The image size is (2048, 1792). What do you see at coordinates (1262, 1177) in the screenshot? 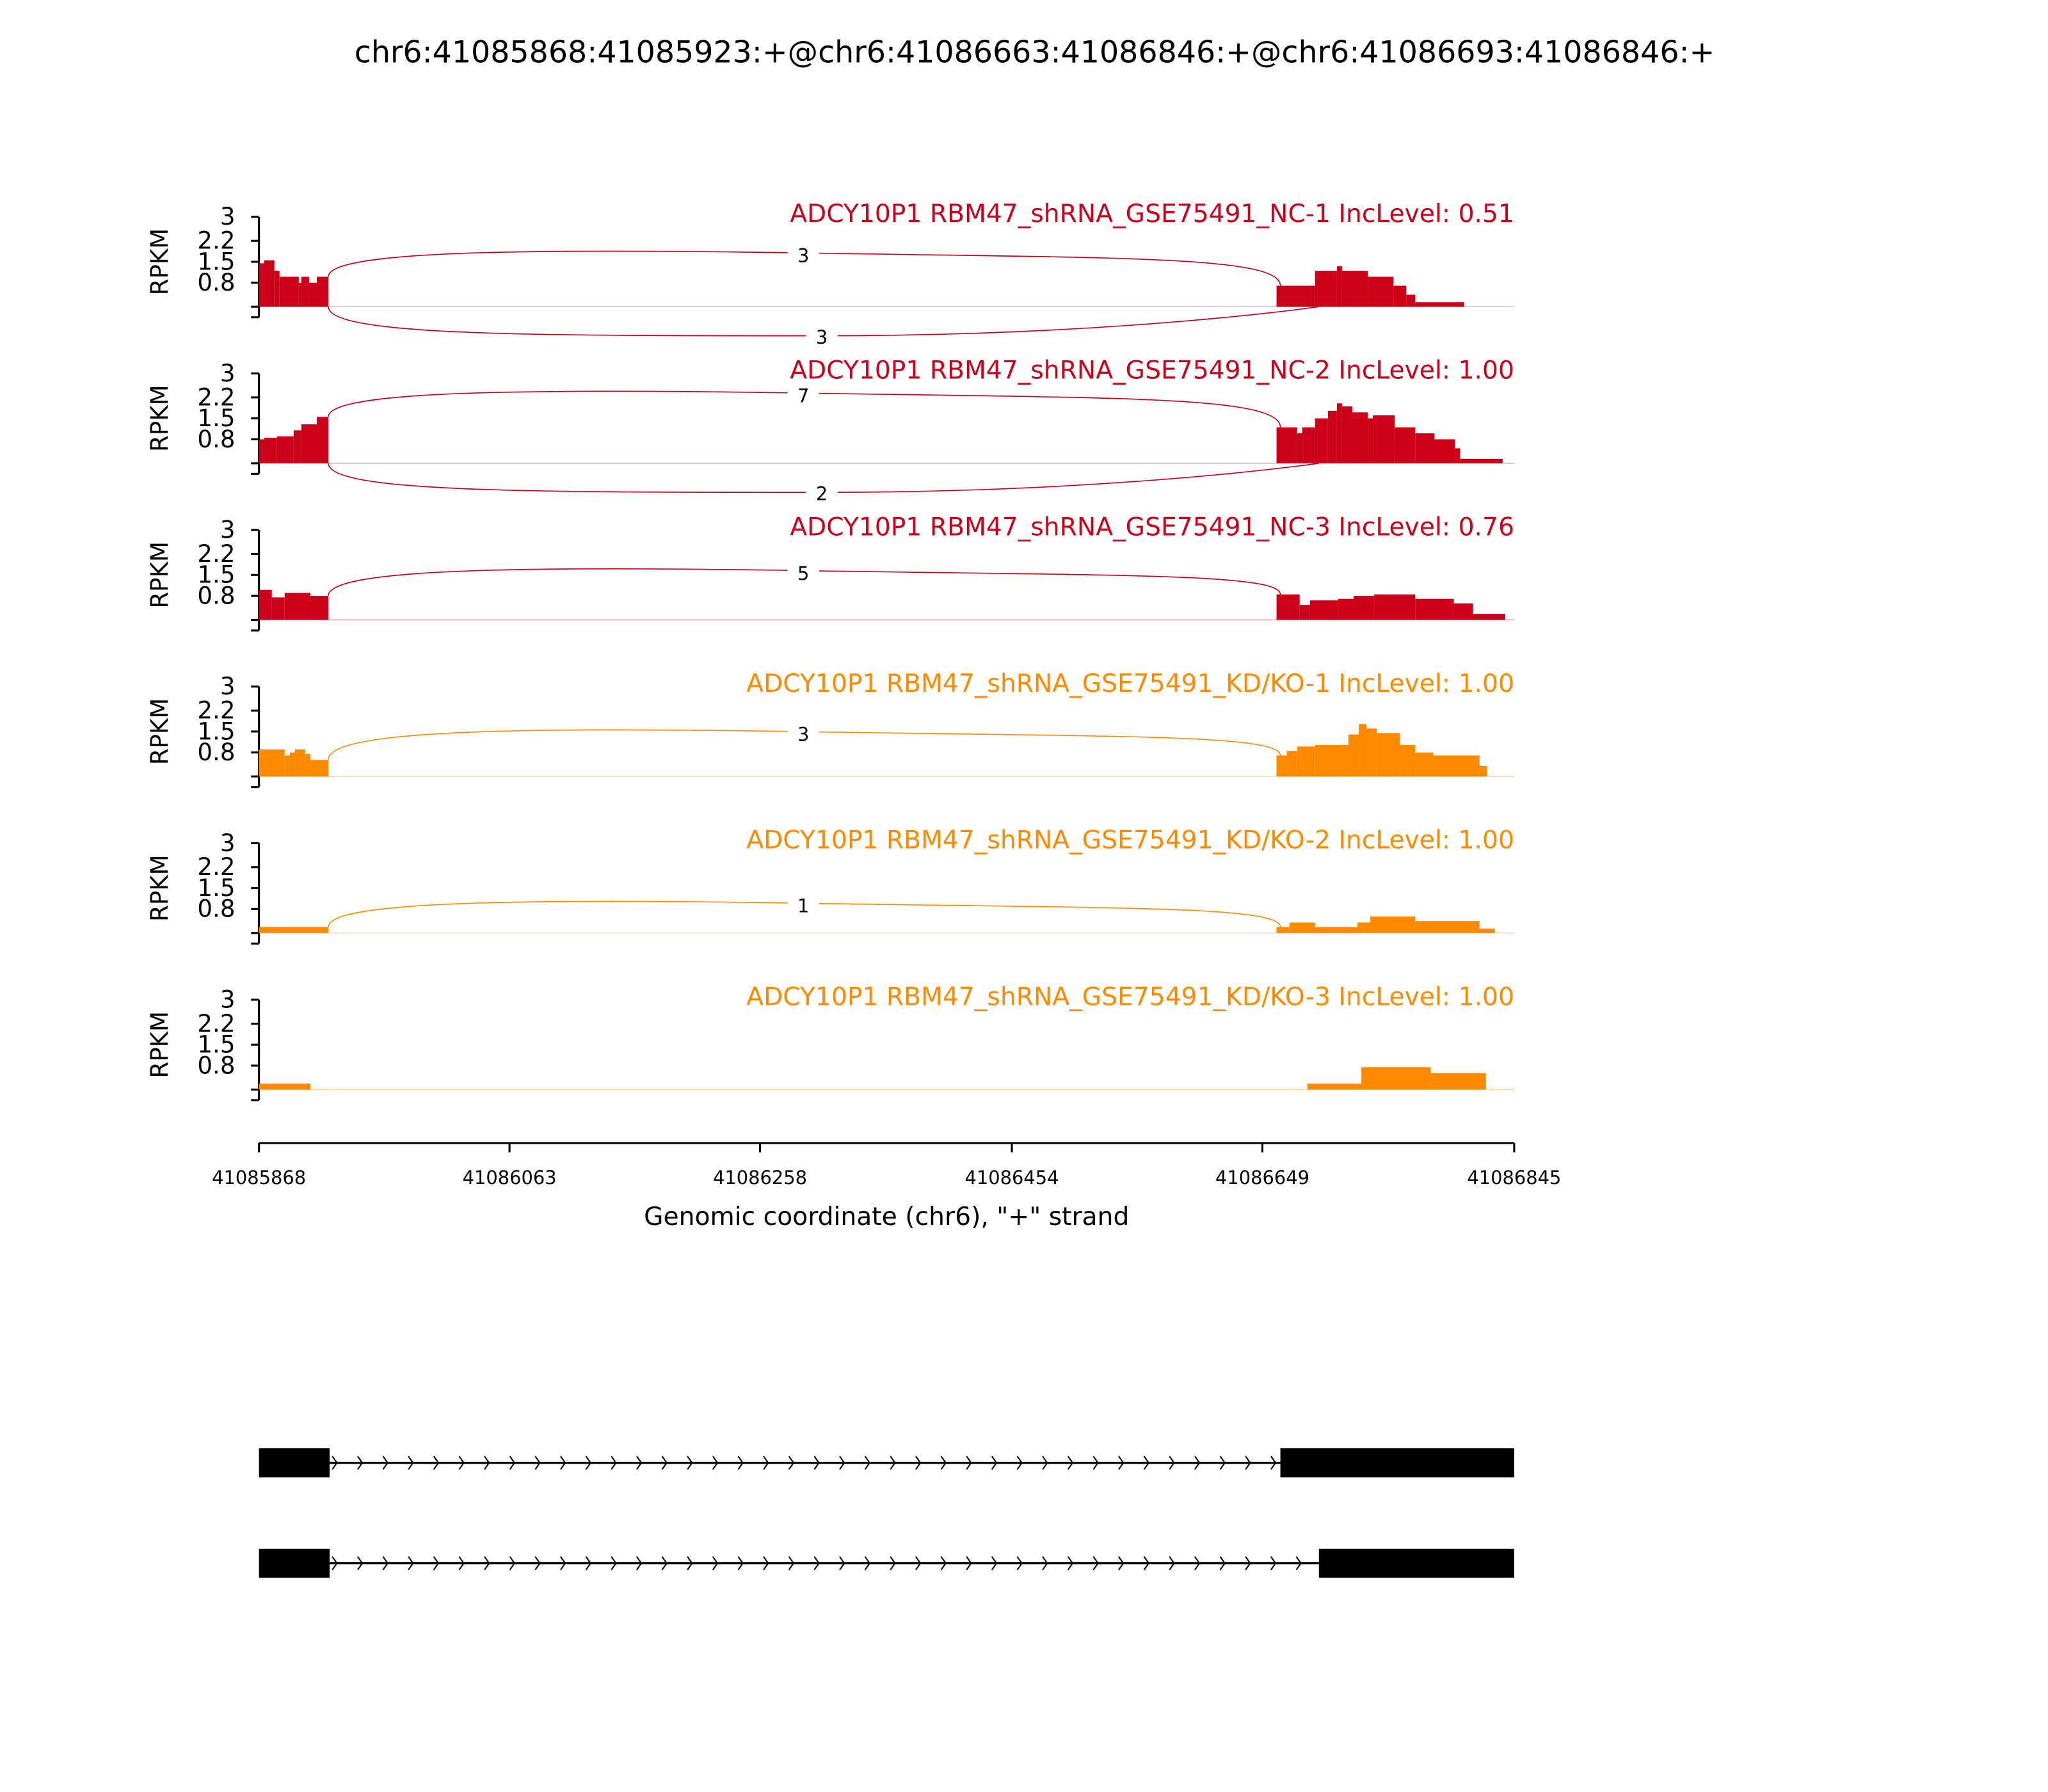
I see `x-tick-label: 41086649` at bounding box center [1262, 1177].